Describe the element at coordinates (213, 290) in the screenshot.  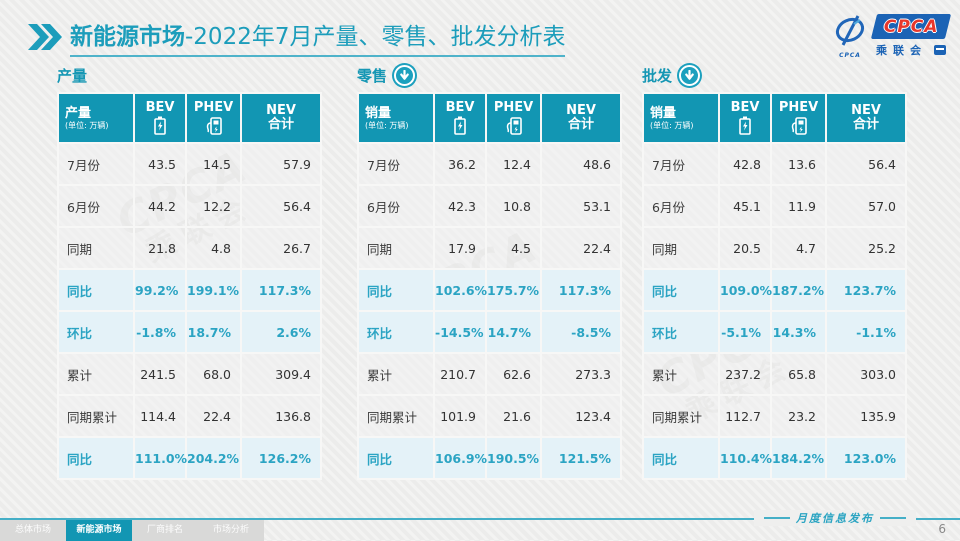
I see `cell-phev: 199.1%` at that location.